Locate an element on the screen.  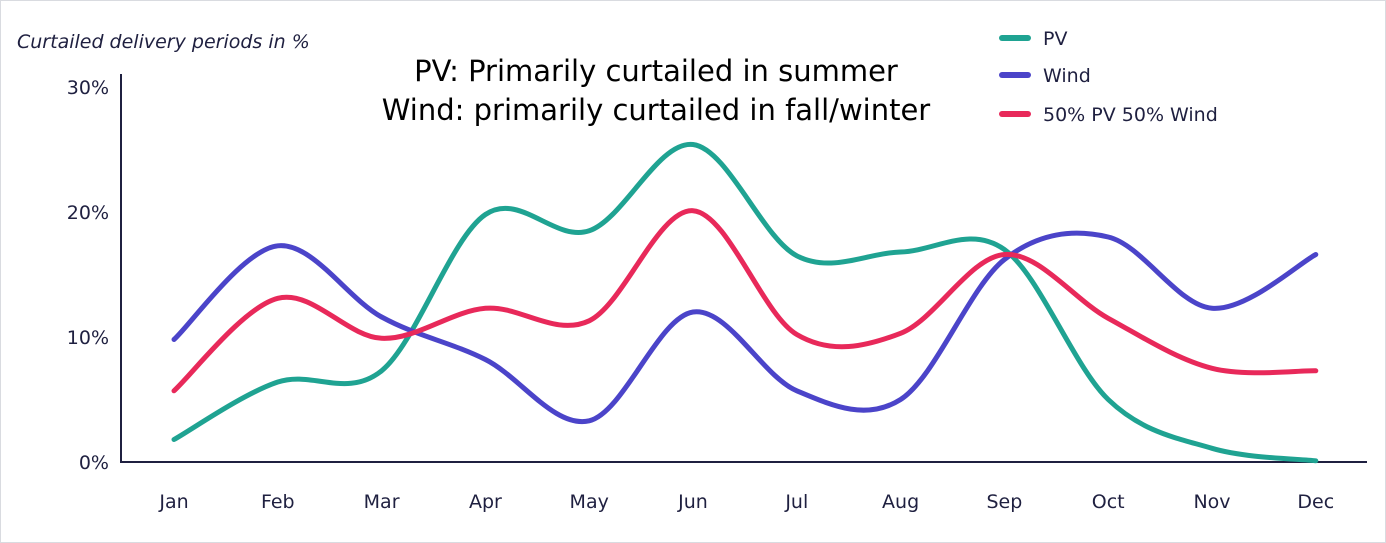
x-tick-oct: Oct is located at coordinates (1108, 502).